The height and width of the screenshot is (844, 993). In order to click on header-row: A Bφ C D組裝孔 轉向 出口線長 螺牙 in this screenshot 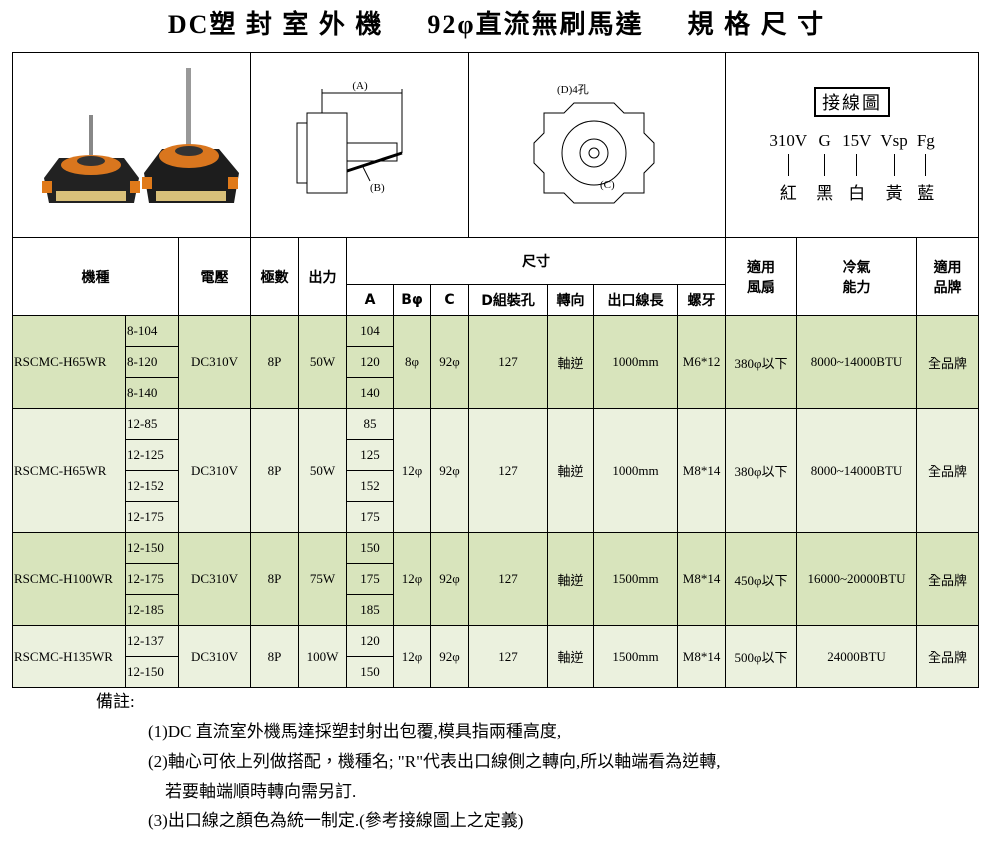, I will do `click(496, 300)`.